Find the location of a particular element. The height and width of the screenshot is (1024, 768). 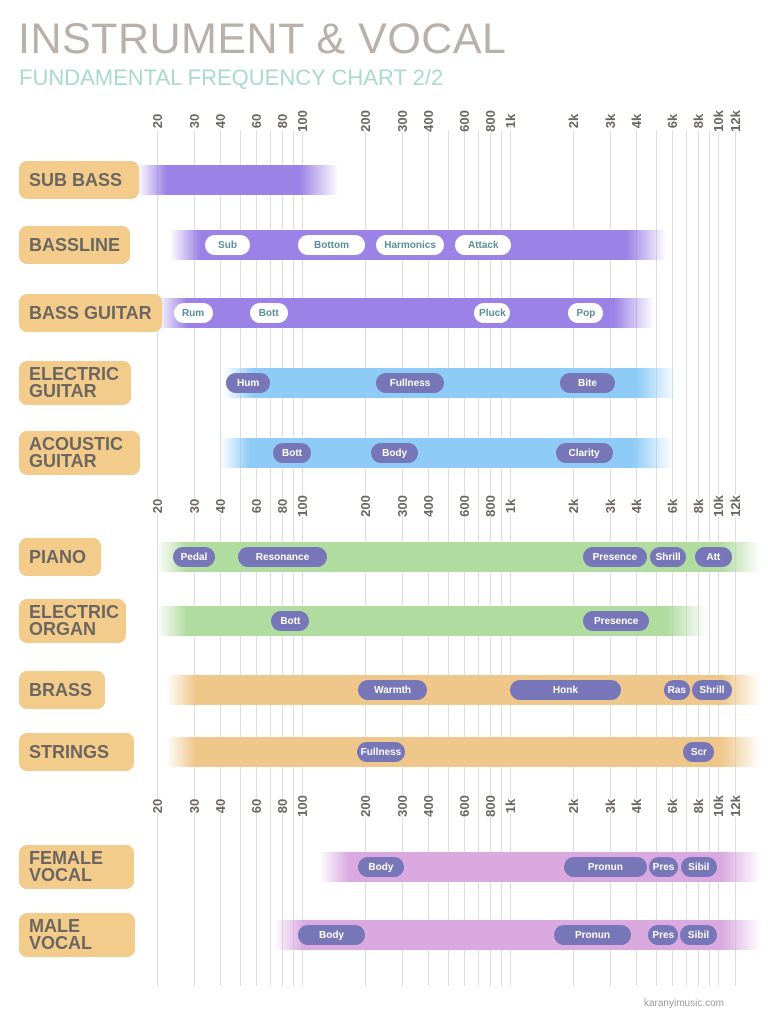

band-pill: Attack is located at coordinates (483, 245).